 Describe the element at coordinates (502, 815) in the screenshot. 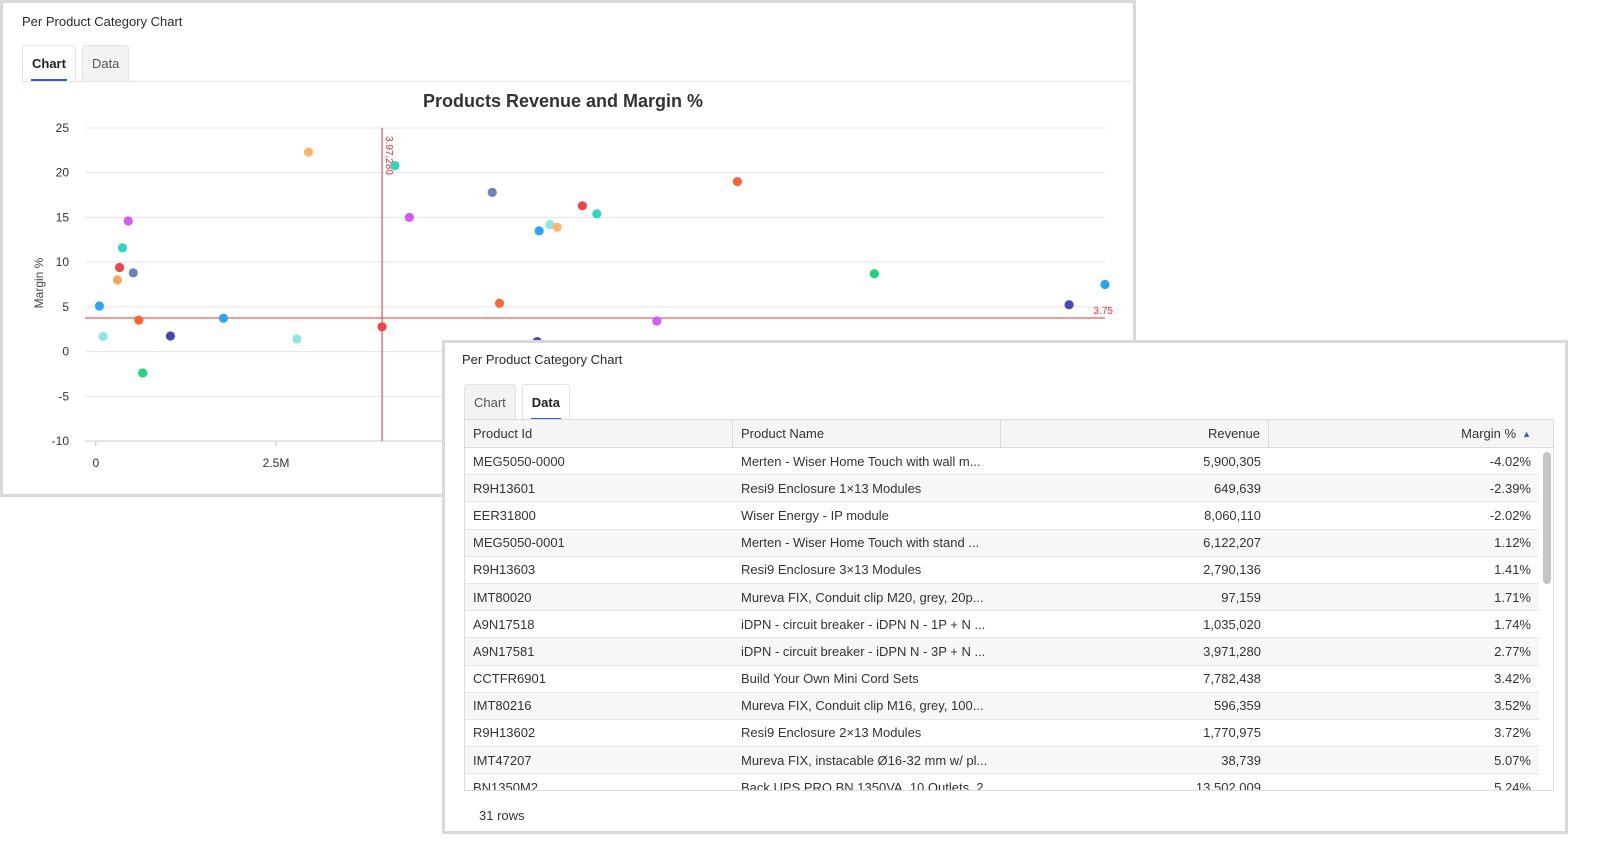

I see `row-count: 31 rows` at that location.